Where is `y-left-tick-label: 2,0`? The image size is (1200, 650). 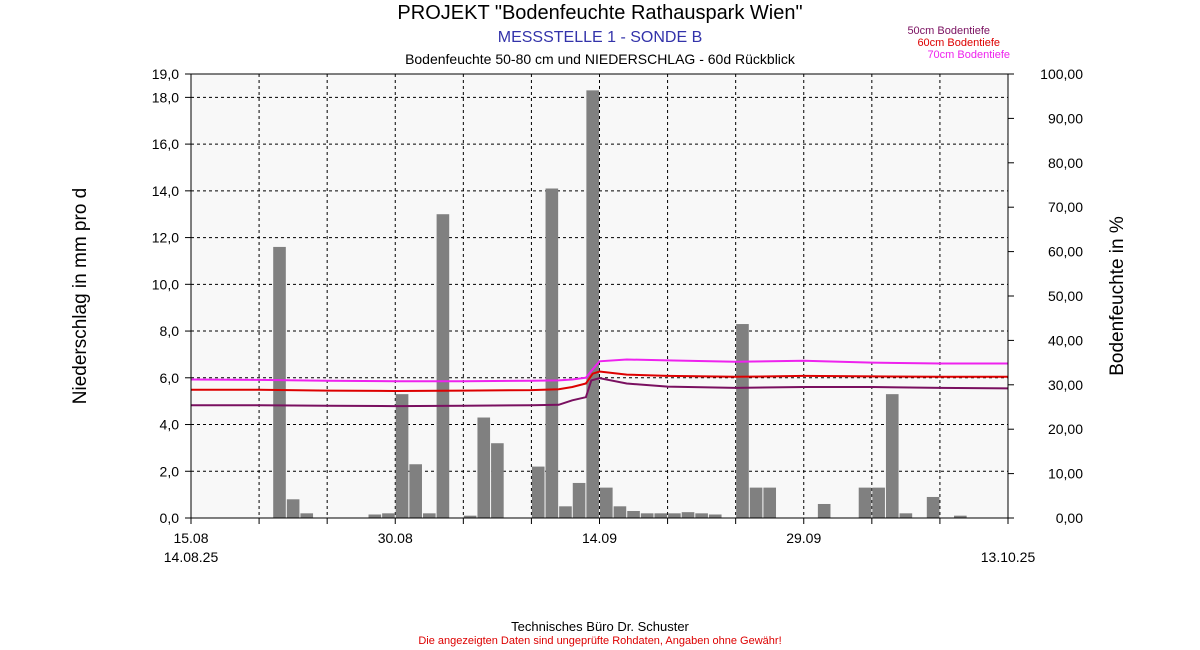 y-left-tick-label: 2,0 is located at coordinates (170, 471).